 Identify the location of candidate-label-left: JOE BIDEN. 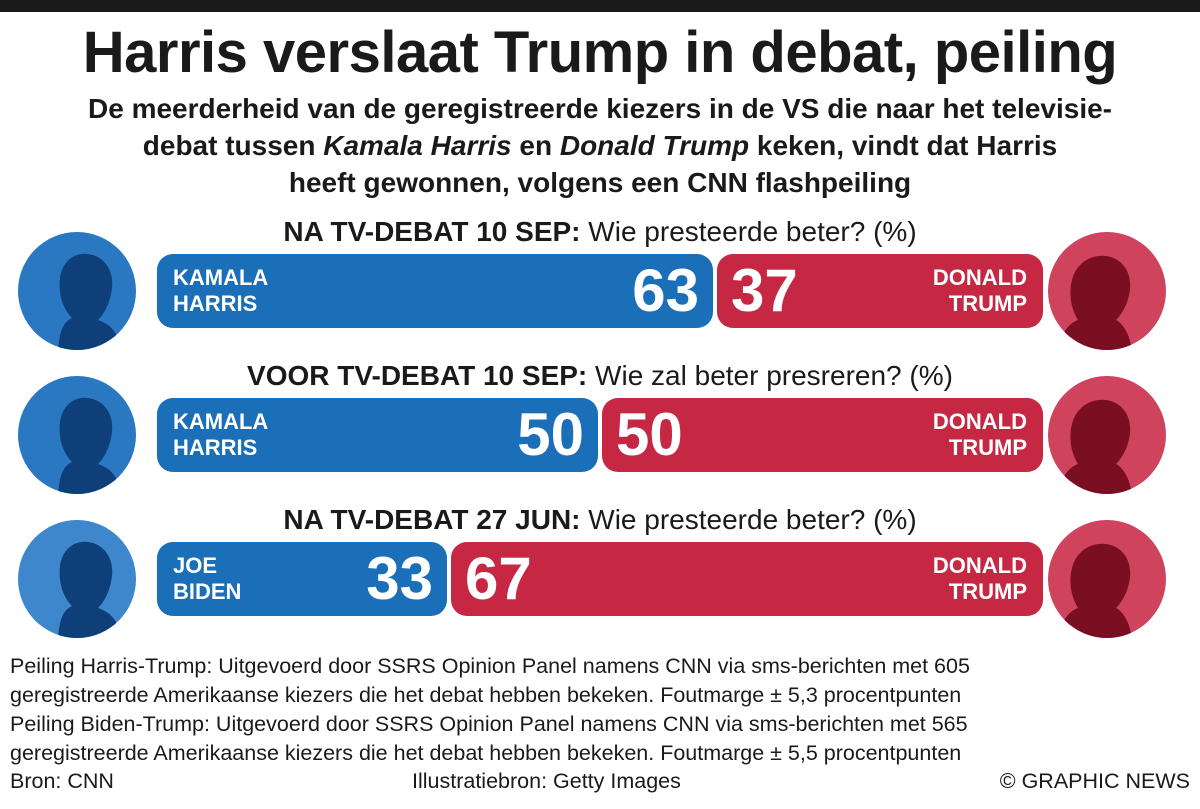
(207, 578).